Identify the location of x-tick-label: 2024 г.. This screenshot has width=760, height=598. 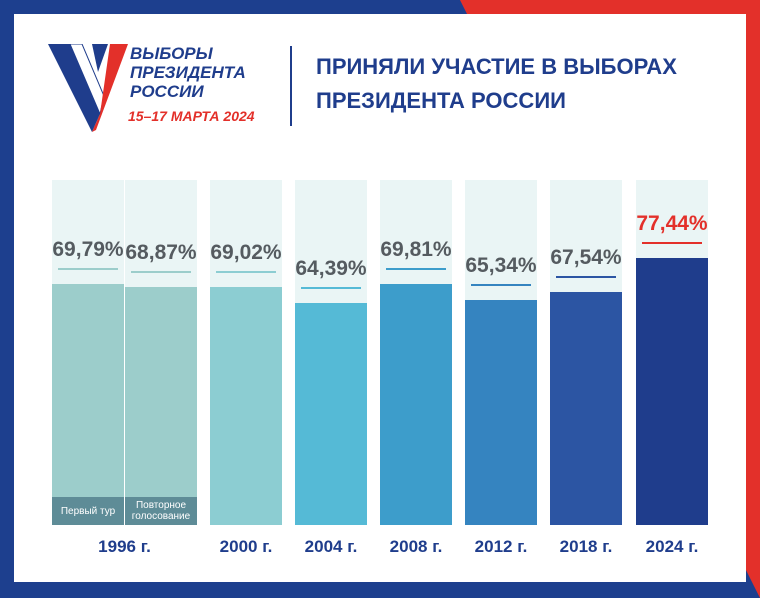
(672, 546).